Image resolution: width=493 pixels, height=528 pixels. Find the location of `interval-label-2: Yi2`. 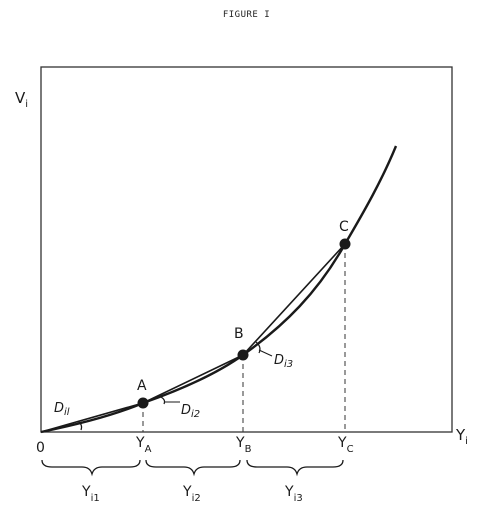

interval-label-2: Yi2 is located at coordinates (191, 494).